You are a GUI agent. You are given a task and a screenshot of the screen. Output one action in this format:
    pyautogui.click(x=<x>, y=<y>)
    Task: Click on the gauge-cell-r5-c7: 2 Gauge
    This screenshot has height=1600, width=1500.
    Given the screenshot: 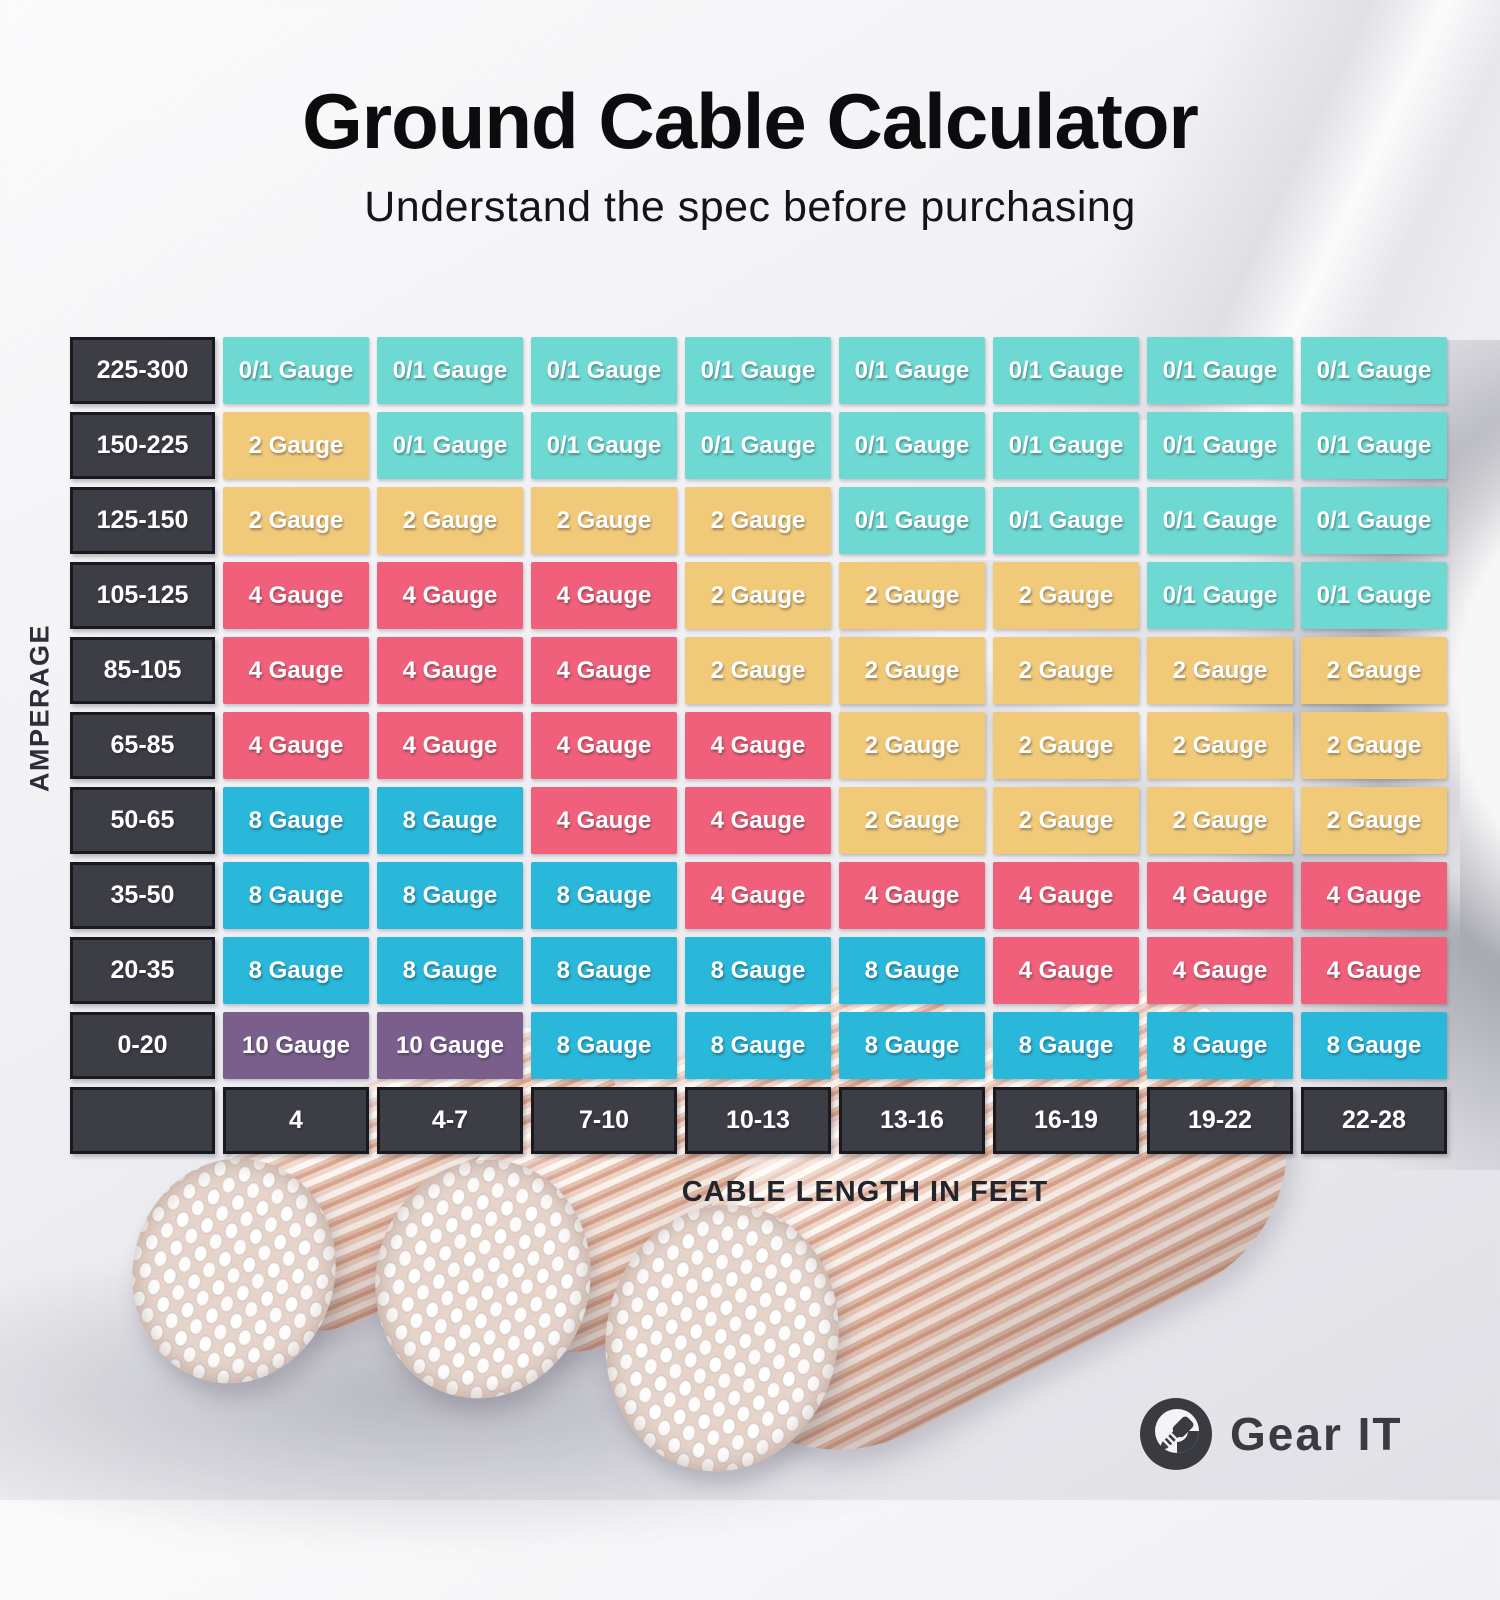 What is the action you would take?
    pyautogui.click(x=1220, y=670)
    